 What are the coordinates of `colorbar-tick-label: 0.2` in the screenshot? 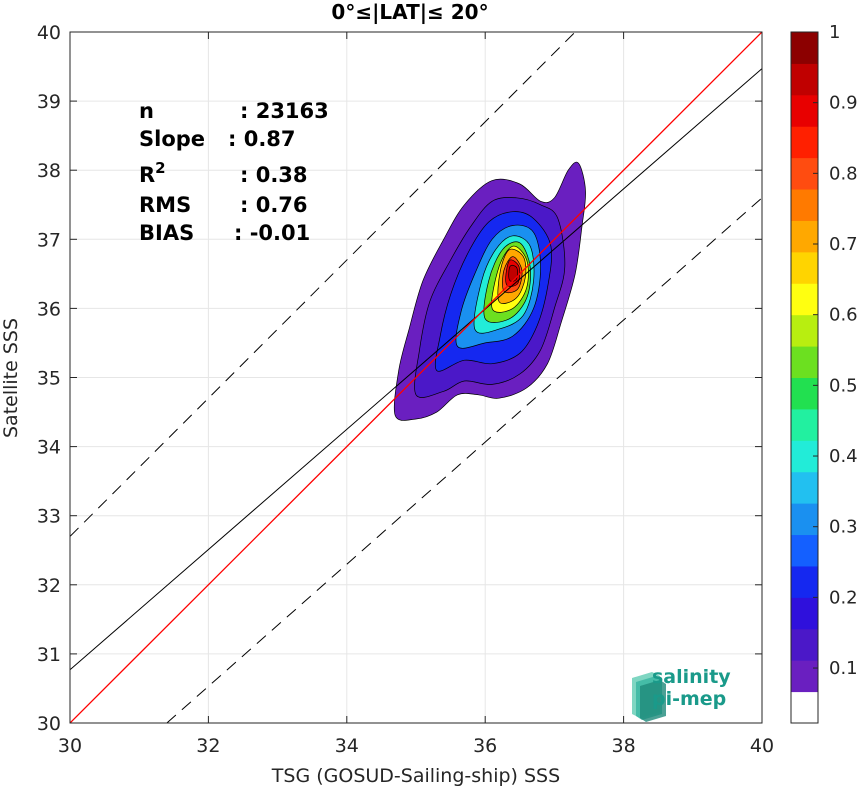 It's located at (843, 597).